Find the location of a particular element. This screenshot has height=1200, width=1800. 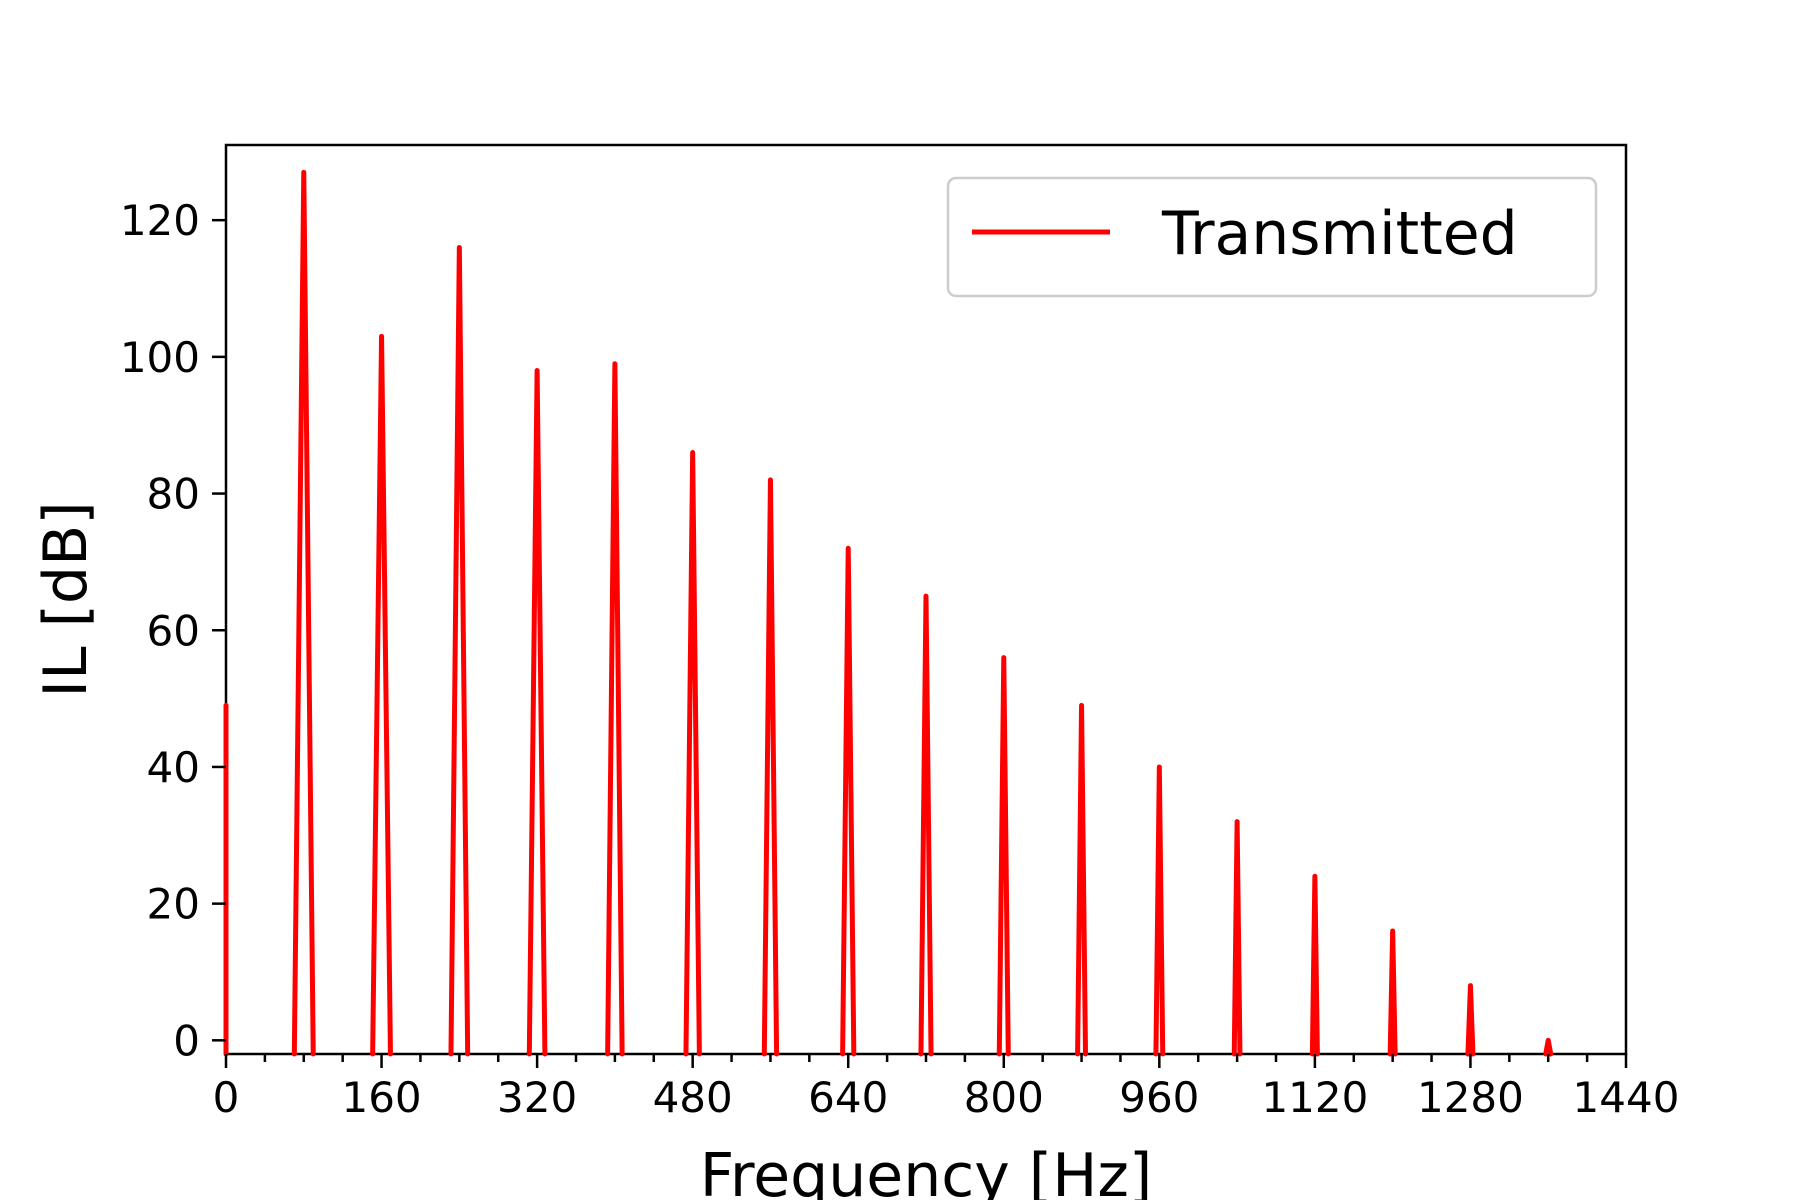

y-axis-title: IL [dB] is located at coordinates (66, 599).